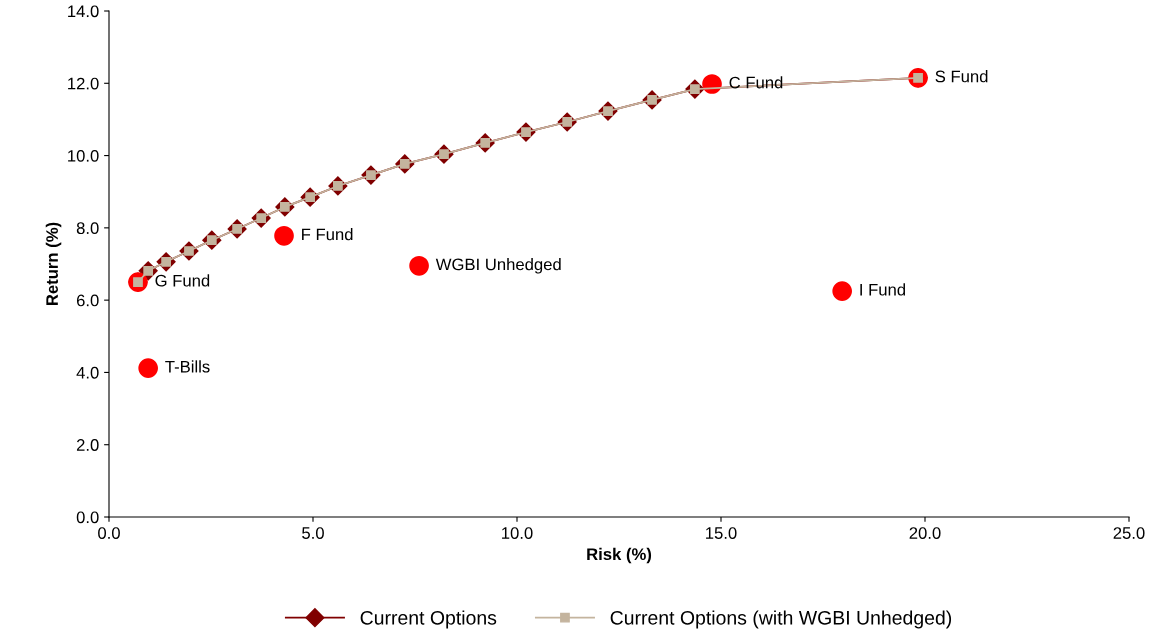 This screenshot has width=1151, height=636. Describe the element at coordinates (756, 82) in the screenshot. I see `annotation: C Fund` at that location.